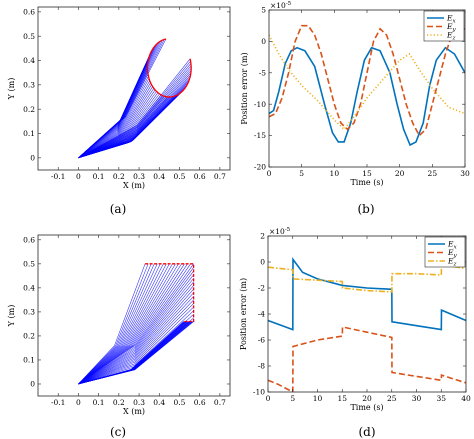 This screenshot has width=474, height=439. What do you see at coordinates (365, 209) in the screenshot?
I see `panel-caption: (b)` at bounding box center [365, 209].